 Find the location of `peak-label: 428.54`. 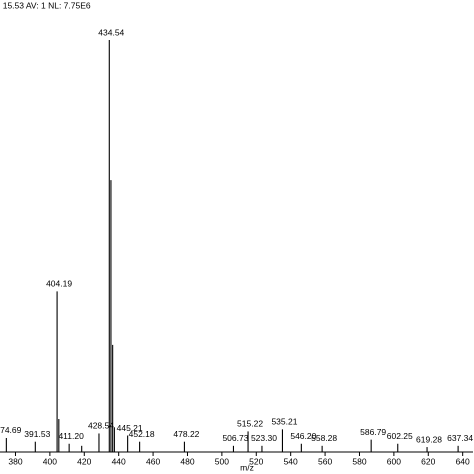

peak-label: 428.54 is located at coordinates (101, 426).